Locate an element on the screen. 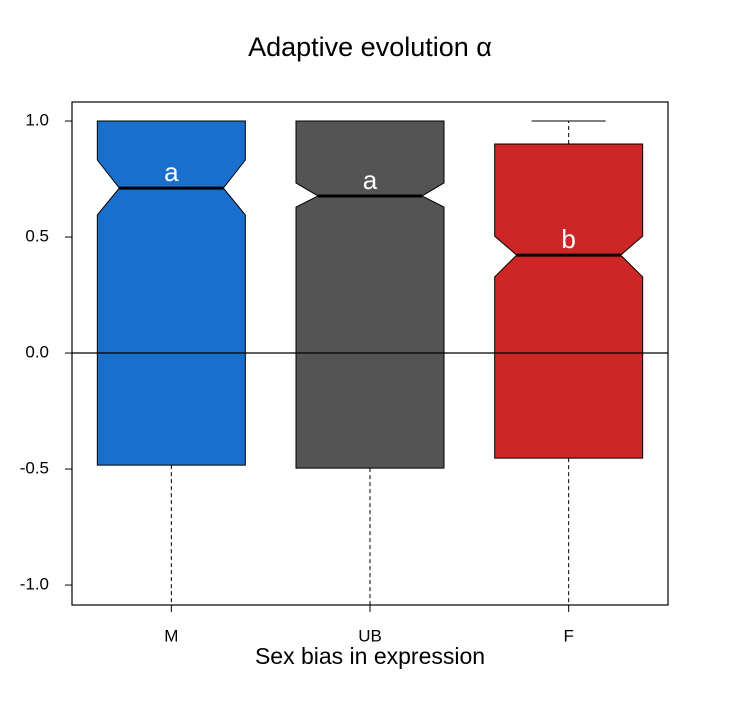 This screenshot has height=710, width=736. group-letter: b is located at coordinates (568, 239).